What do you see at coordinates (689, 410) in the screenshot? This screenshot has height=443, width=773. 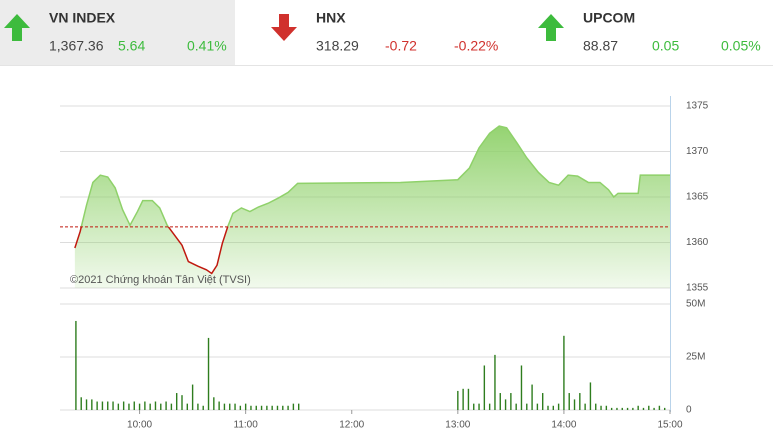 I see `y-tick-label: 0` at bounding box center [689, 410].